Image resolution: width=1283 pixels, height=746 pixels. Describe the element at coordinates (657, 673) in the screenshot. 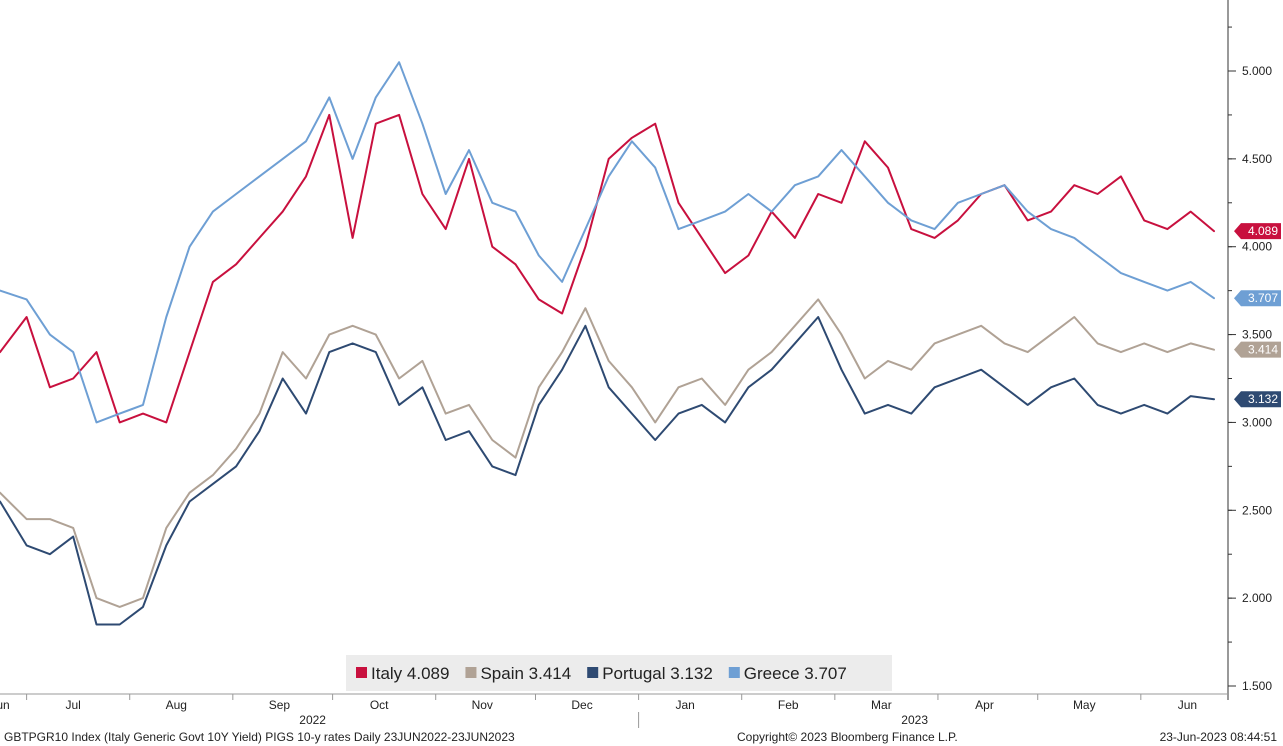

I see `legend-entry-portugal: Portugal 3.132` at that location.